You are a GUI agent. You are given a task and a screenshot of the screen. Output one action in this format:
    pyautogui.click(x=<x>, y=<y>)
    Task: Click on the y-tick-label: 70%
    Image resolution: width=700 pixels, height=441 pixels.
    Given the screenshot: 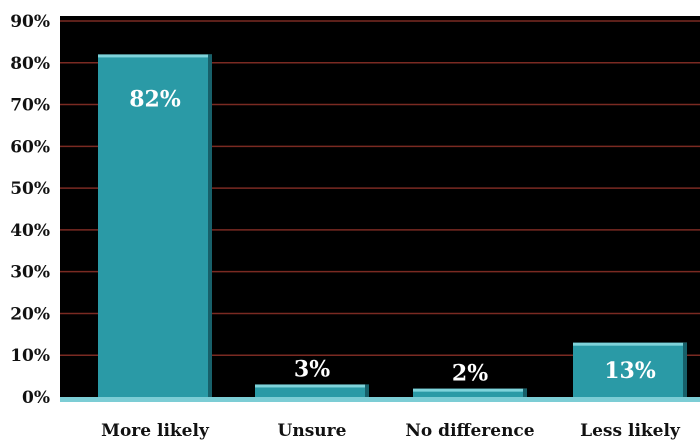 What is the action you would take?
    pyautogui.click(x=30, y=106)
    